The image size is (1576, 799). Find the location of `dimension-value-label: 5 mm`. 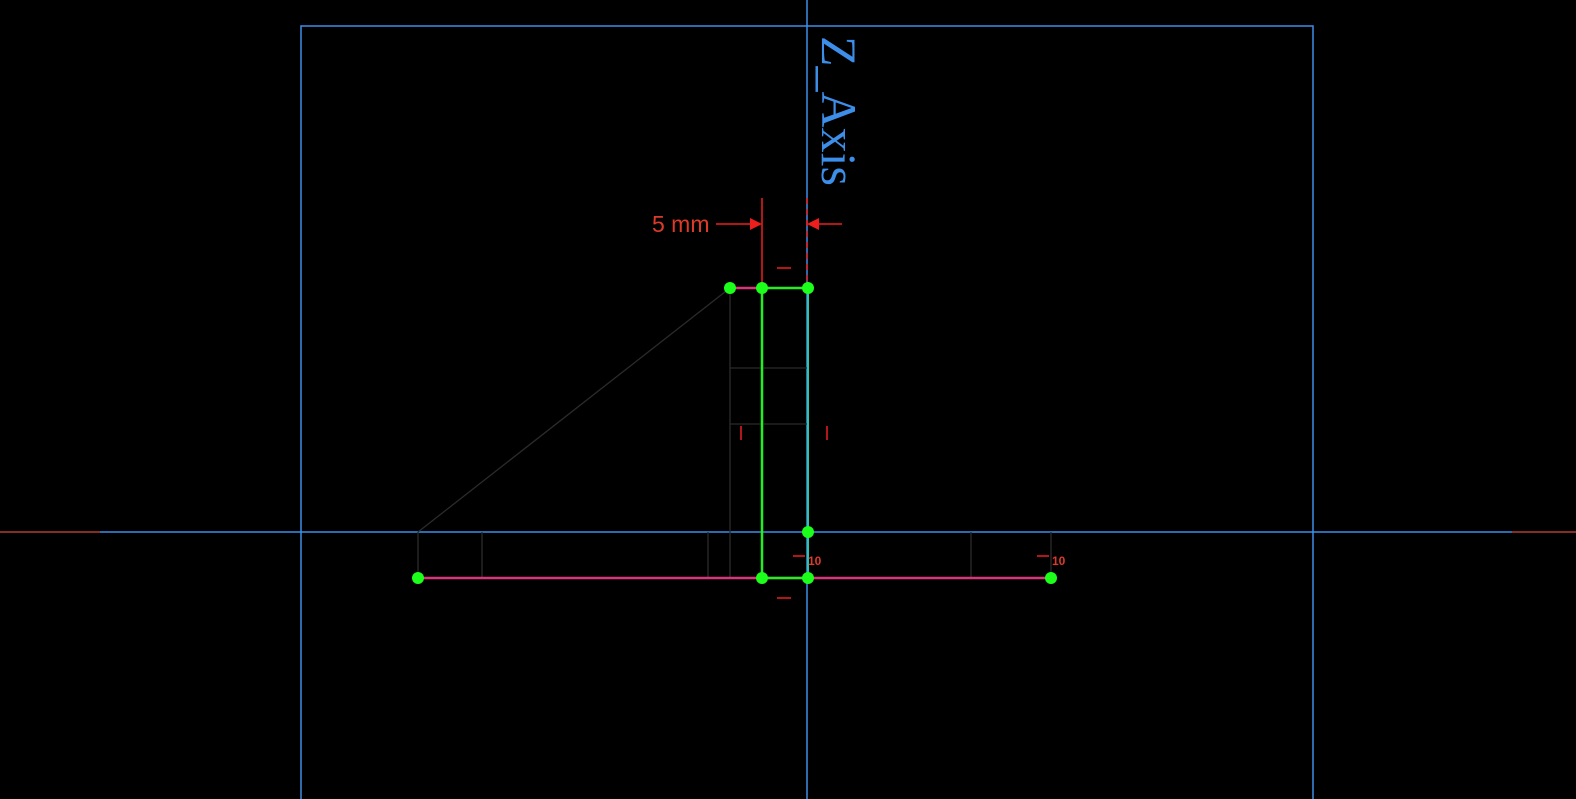

dimension-value-label: 5 mm is located at coordinates (681, 224).